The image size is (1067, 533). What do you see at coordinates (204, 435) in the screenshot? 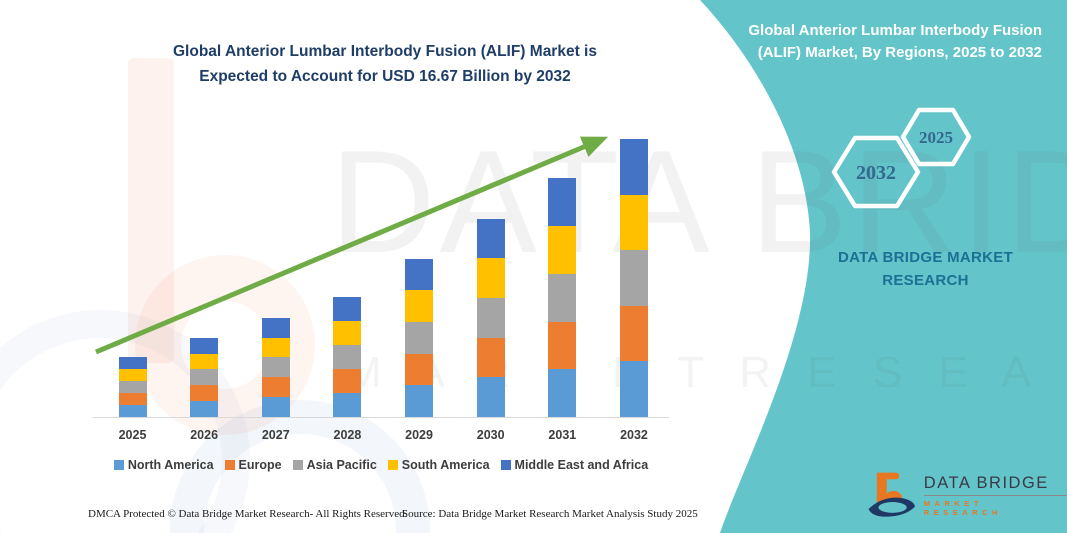
I see `x-axis-label-2026: 2026` at bounding box center [204, 435].